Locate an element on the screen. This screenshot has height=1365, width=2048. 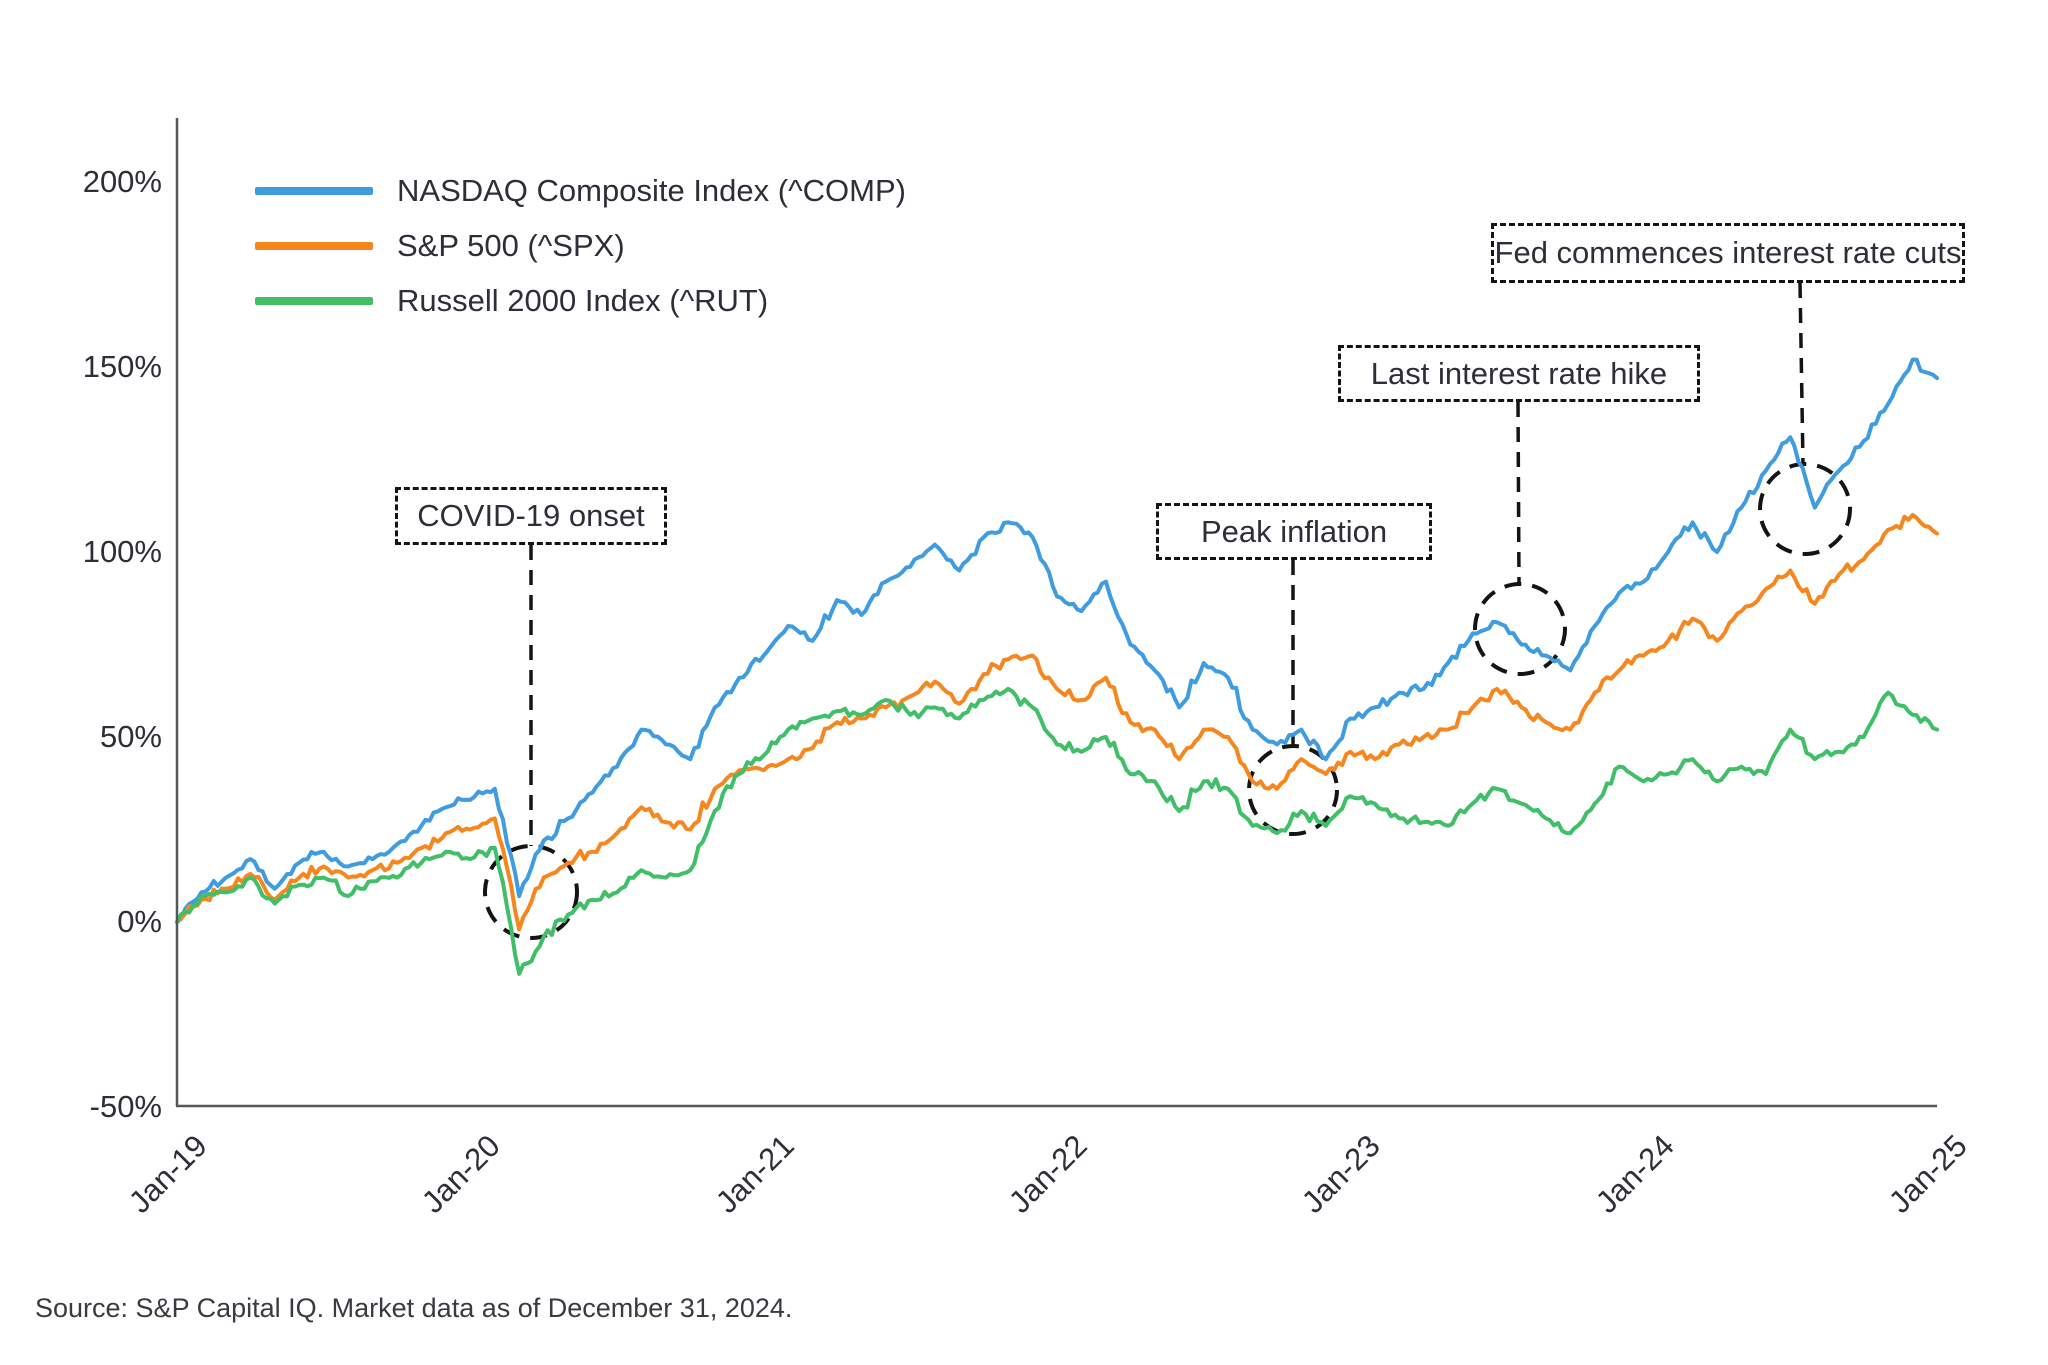
annotation-box: COVID-19 onset is located at coordinates (531, 516).